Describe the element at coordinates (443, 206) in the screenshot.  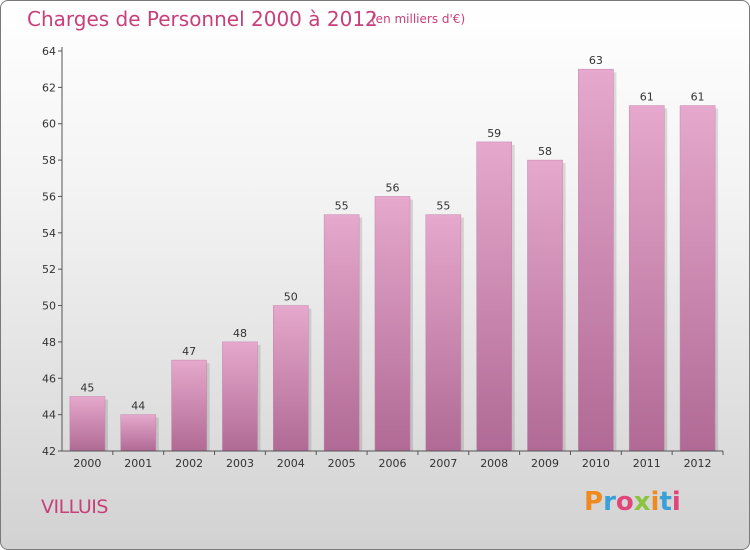
I see `data-label-2007: 55` at that location.